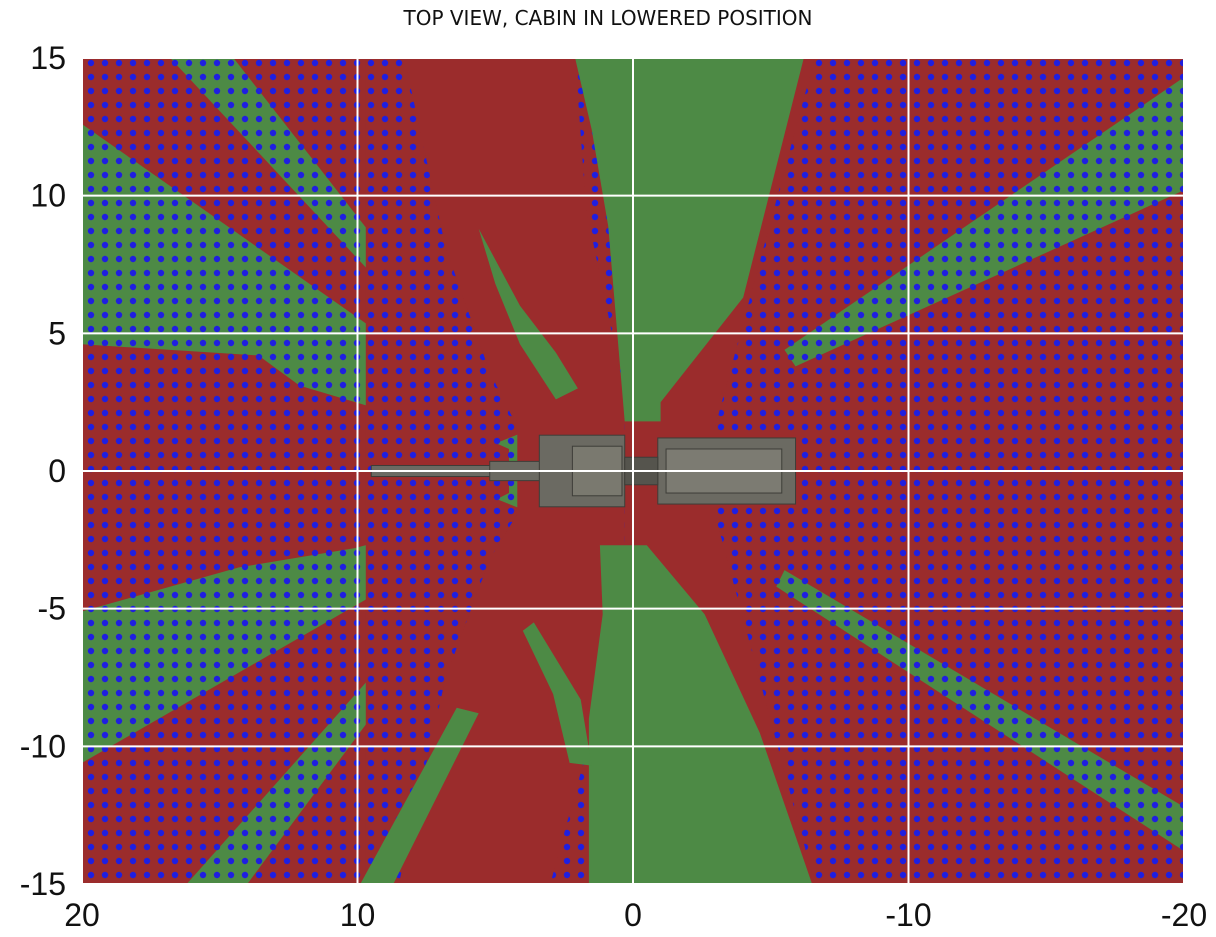  What do you see at coordinates (908, 915) in the screenshot?
I see `x-tick-label: -10` at bounding box center [908, 915].